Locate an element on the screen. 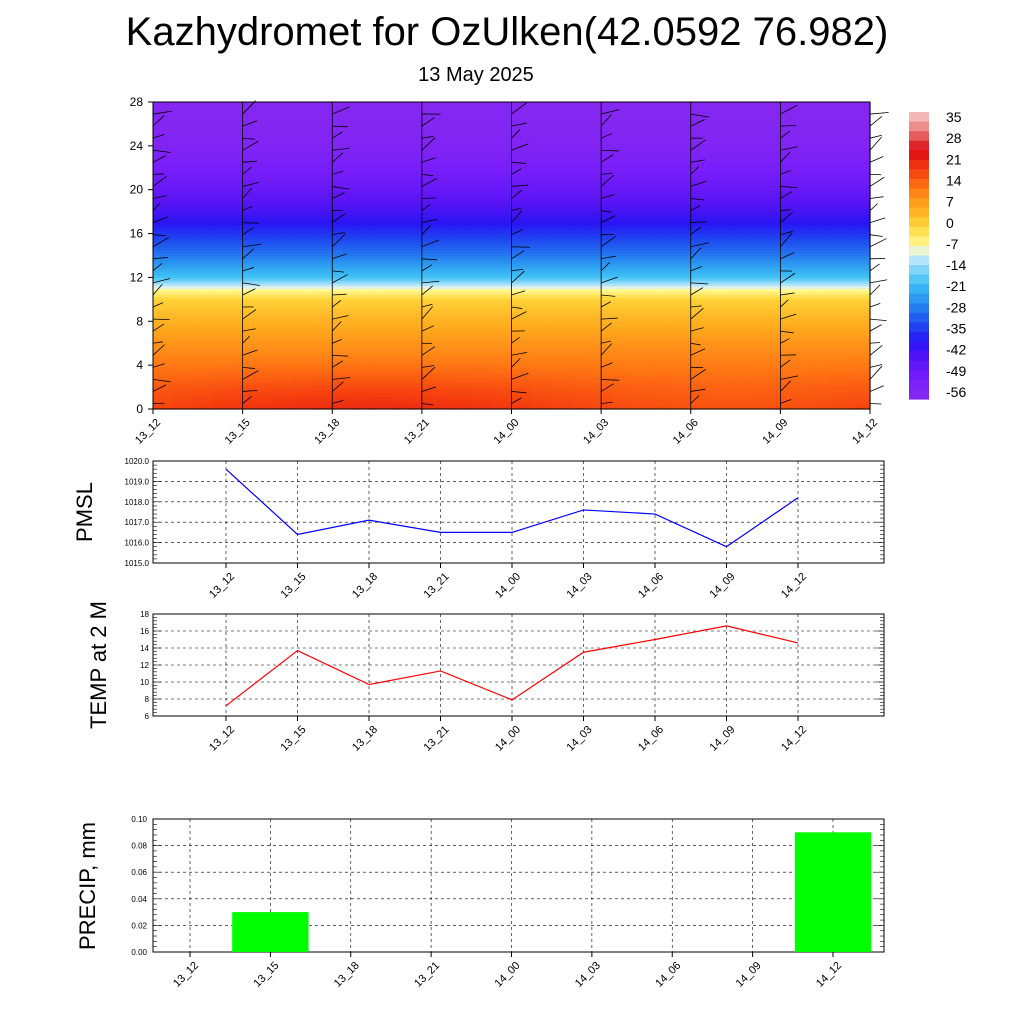 The height and width of the screenshot is (1024, 1024). y-tick-label: 8 is located at coordinates (139, 321).